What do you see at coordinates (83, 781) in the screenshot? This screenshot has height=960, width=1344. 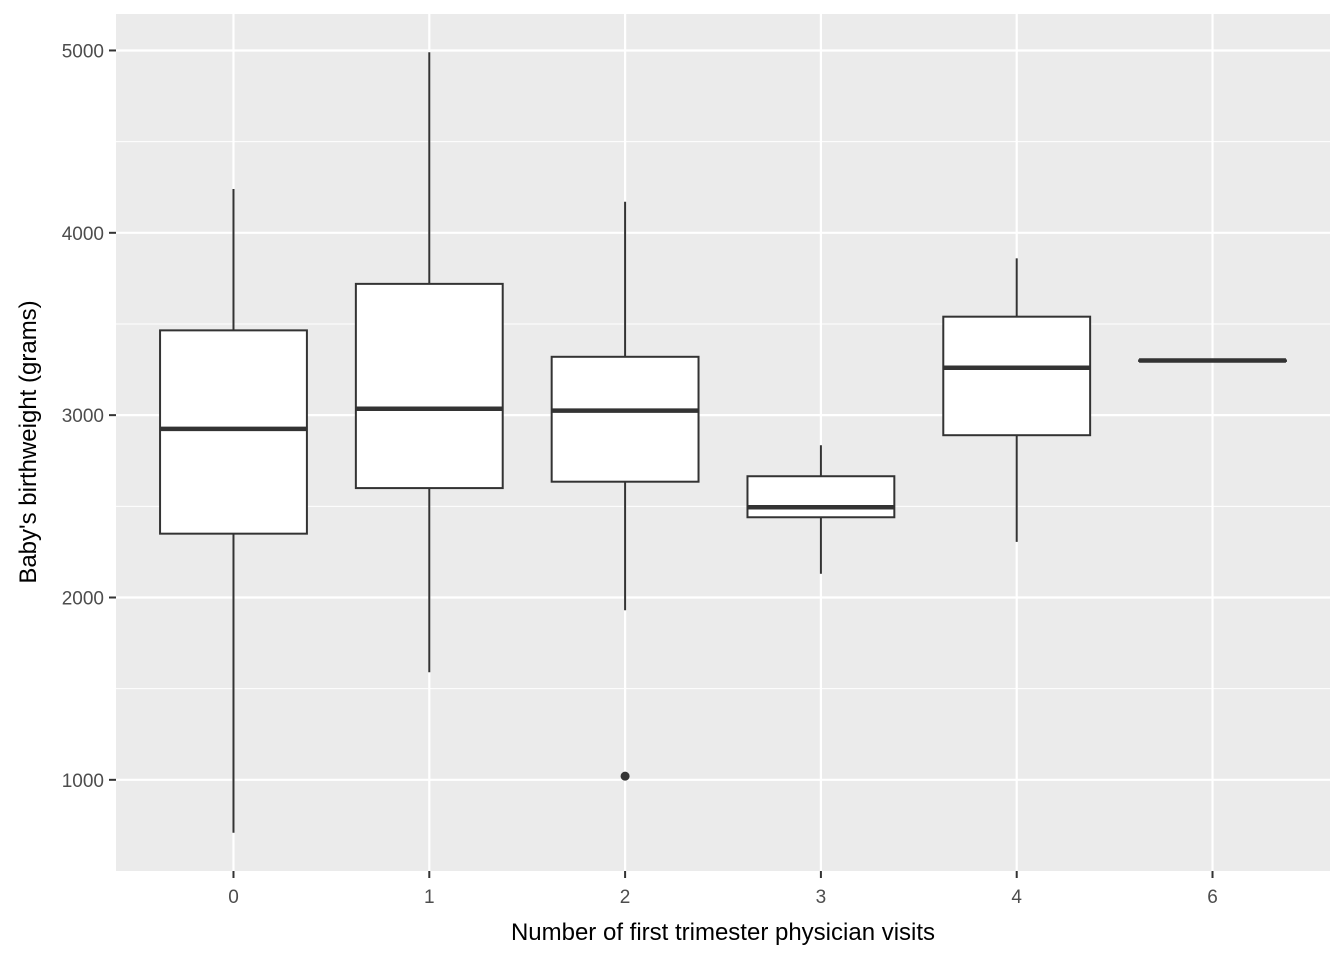 I see `y-tick-label: 1000` at bounding box center [83, 781].